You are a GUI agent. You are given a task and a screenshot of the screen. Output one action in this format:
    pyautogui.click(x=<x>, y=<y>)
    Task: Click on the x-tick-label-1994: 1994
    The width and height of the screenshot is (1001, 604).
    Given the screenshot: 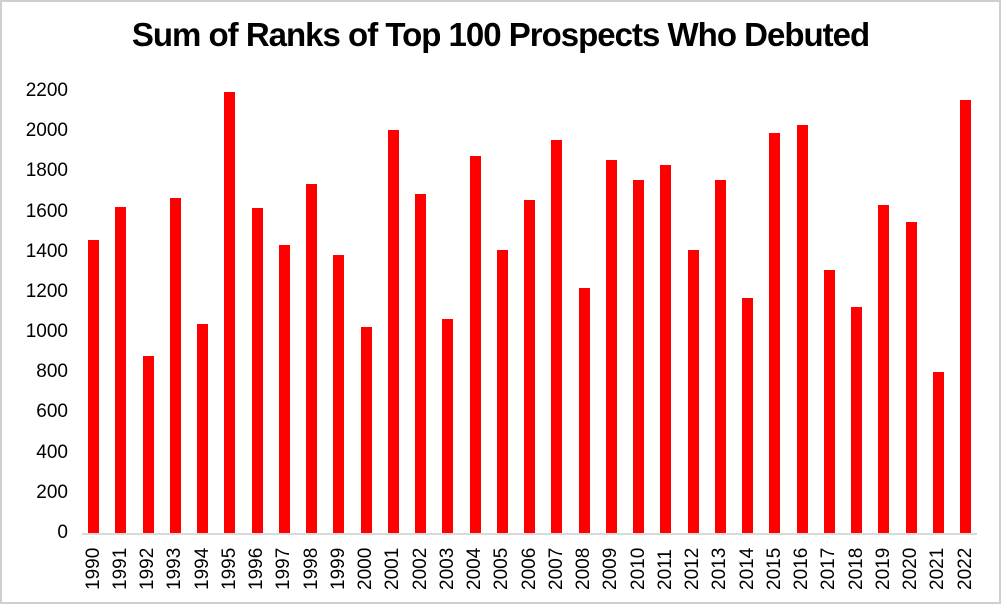 What is the action you would take?
    pyautogui.click(x=202, y=568)
    